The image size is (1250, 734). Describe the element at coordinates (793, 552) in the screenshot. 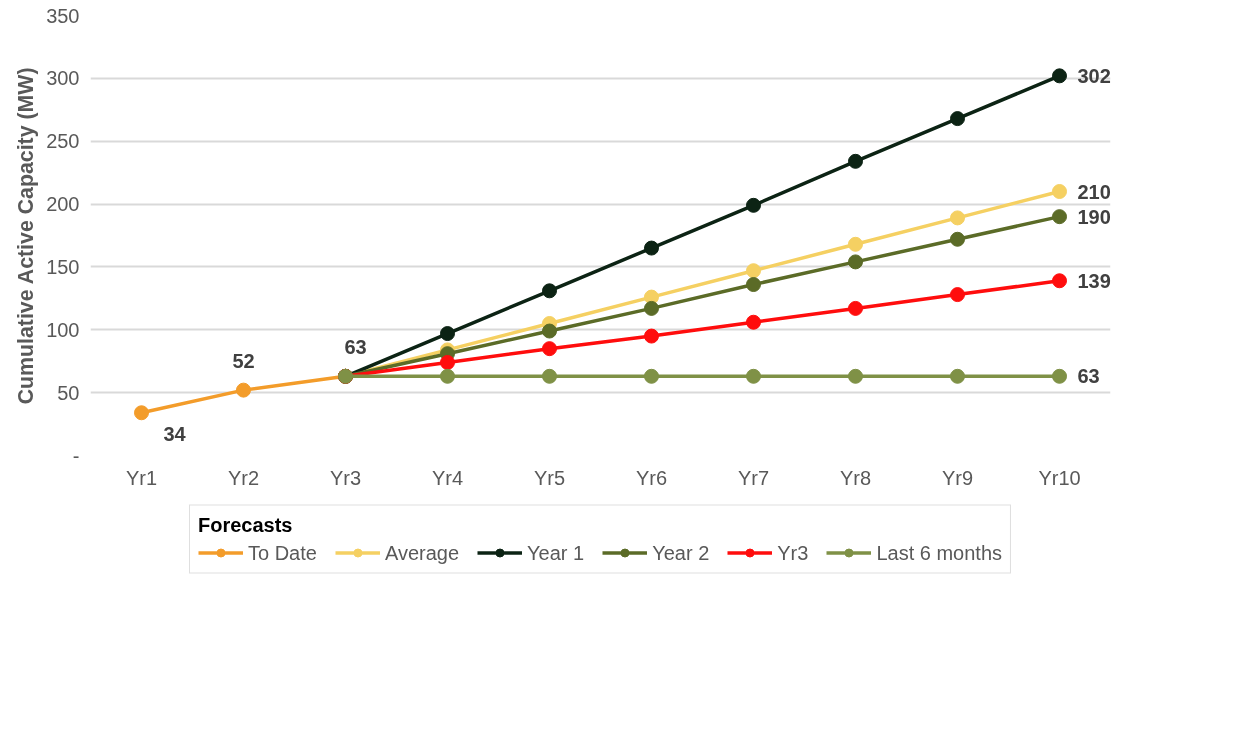

I see `legend-label: Yr3` at that location.